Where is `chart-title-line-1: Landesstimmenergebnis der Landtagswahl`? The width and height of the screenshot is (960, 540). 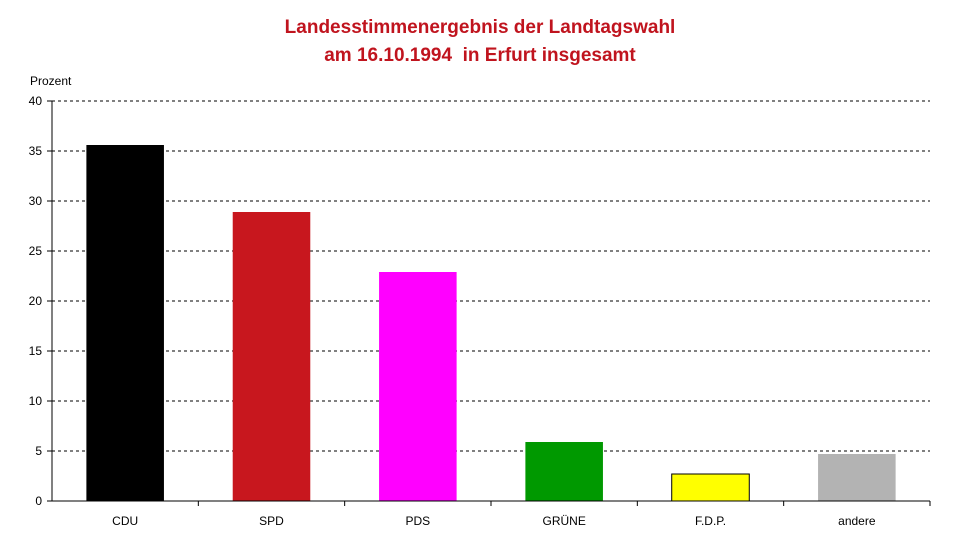 chart-title-line-1: Landesstimmenergebnis der Landtagswahl is located at coordinates (480, 27).